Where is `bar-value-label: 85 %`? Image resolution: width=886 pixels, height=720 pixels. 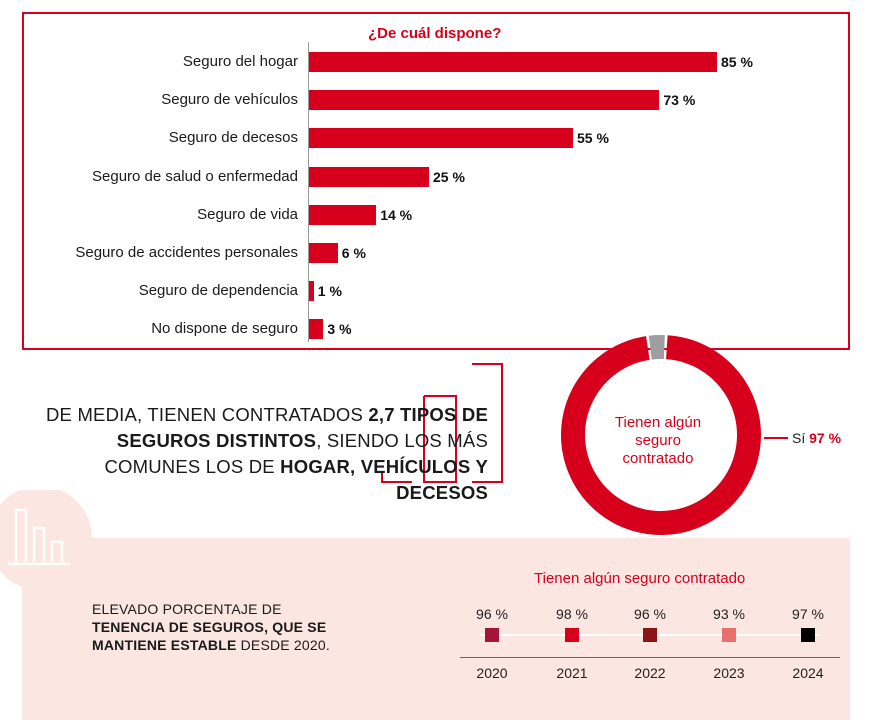 bar-value-label: 85 % is located at coordinates (737, 62).